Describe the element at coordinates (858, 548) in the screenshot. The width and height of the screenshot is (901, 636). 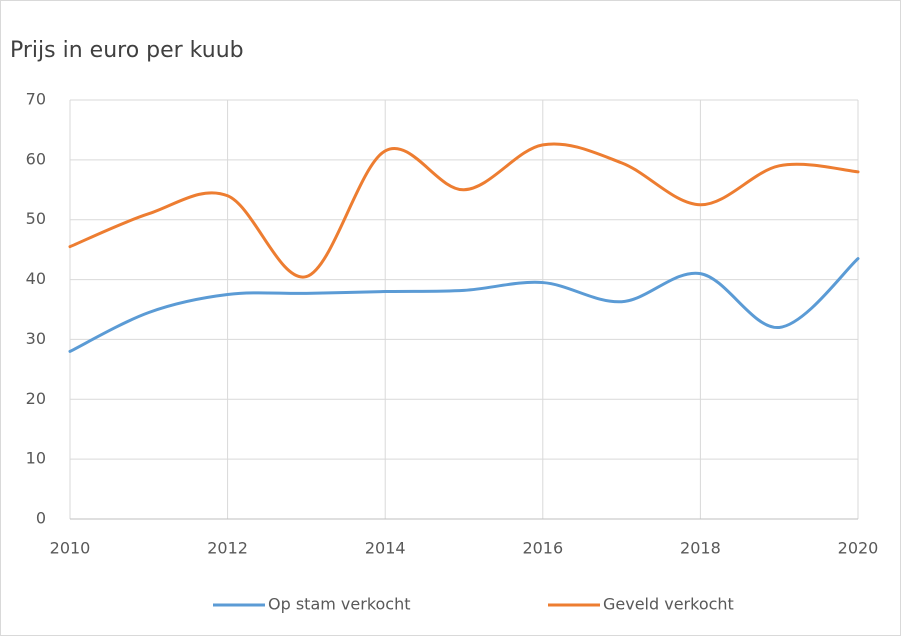
I see `x-tick-label: 2020` at that location.